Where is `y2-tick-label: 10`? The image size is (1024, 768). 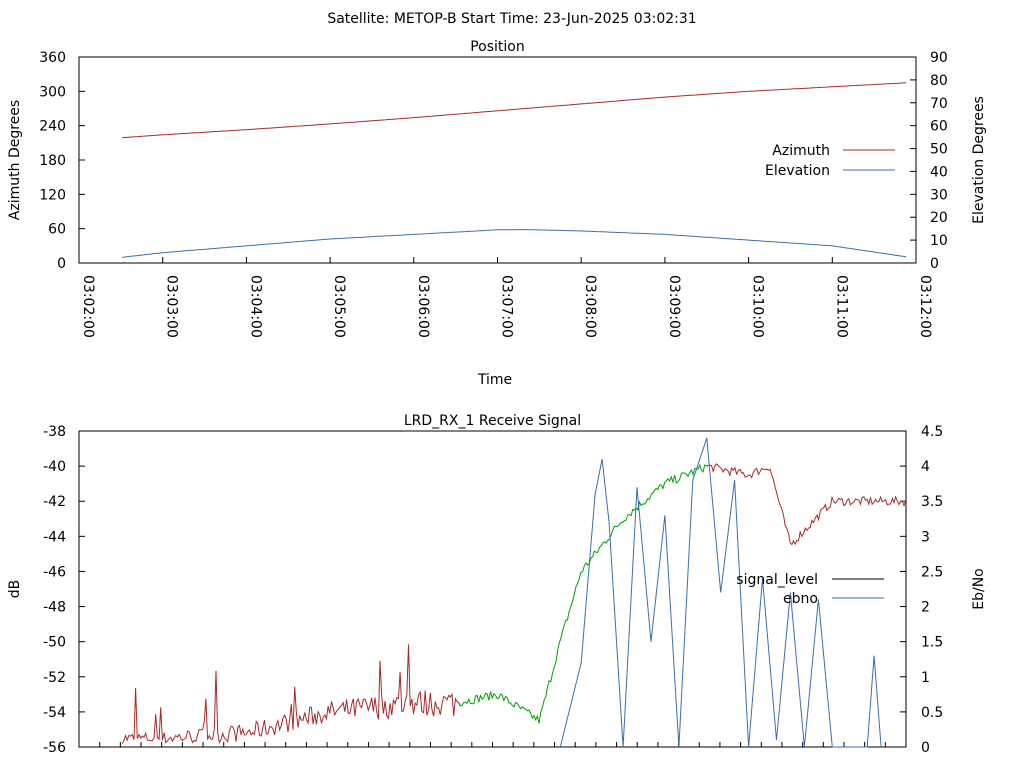 y2-tick-label: 10 is located at coordinates (939, 241).